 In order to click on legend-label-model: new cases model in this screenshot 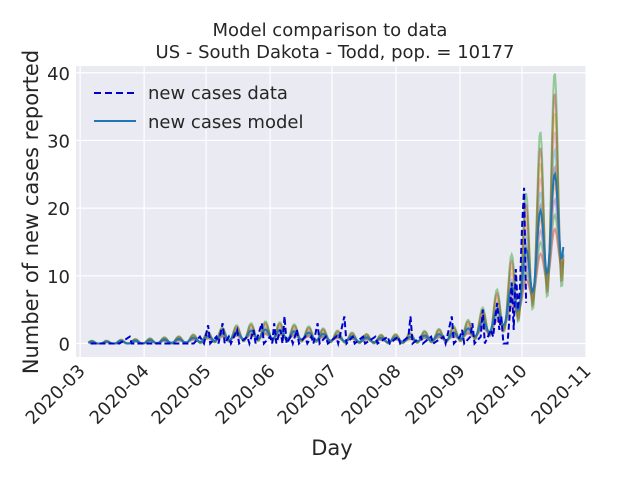, I will do `click(225, 122)`.